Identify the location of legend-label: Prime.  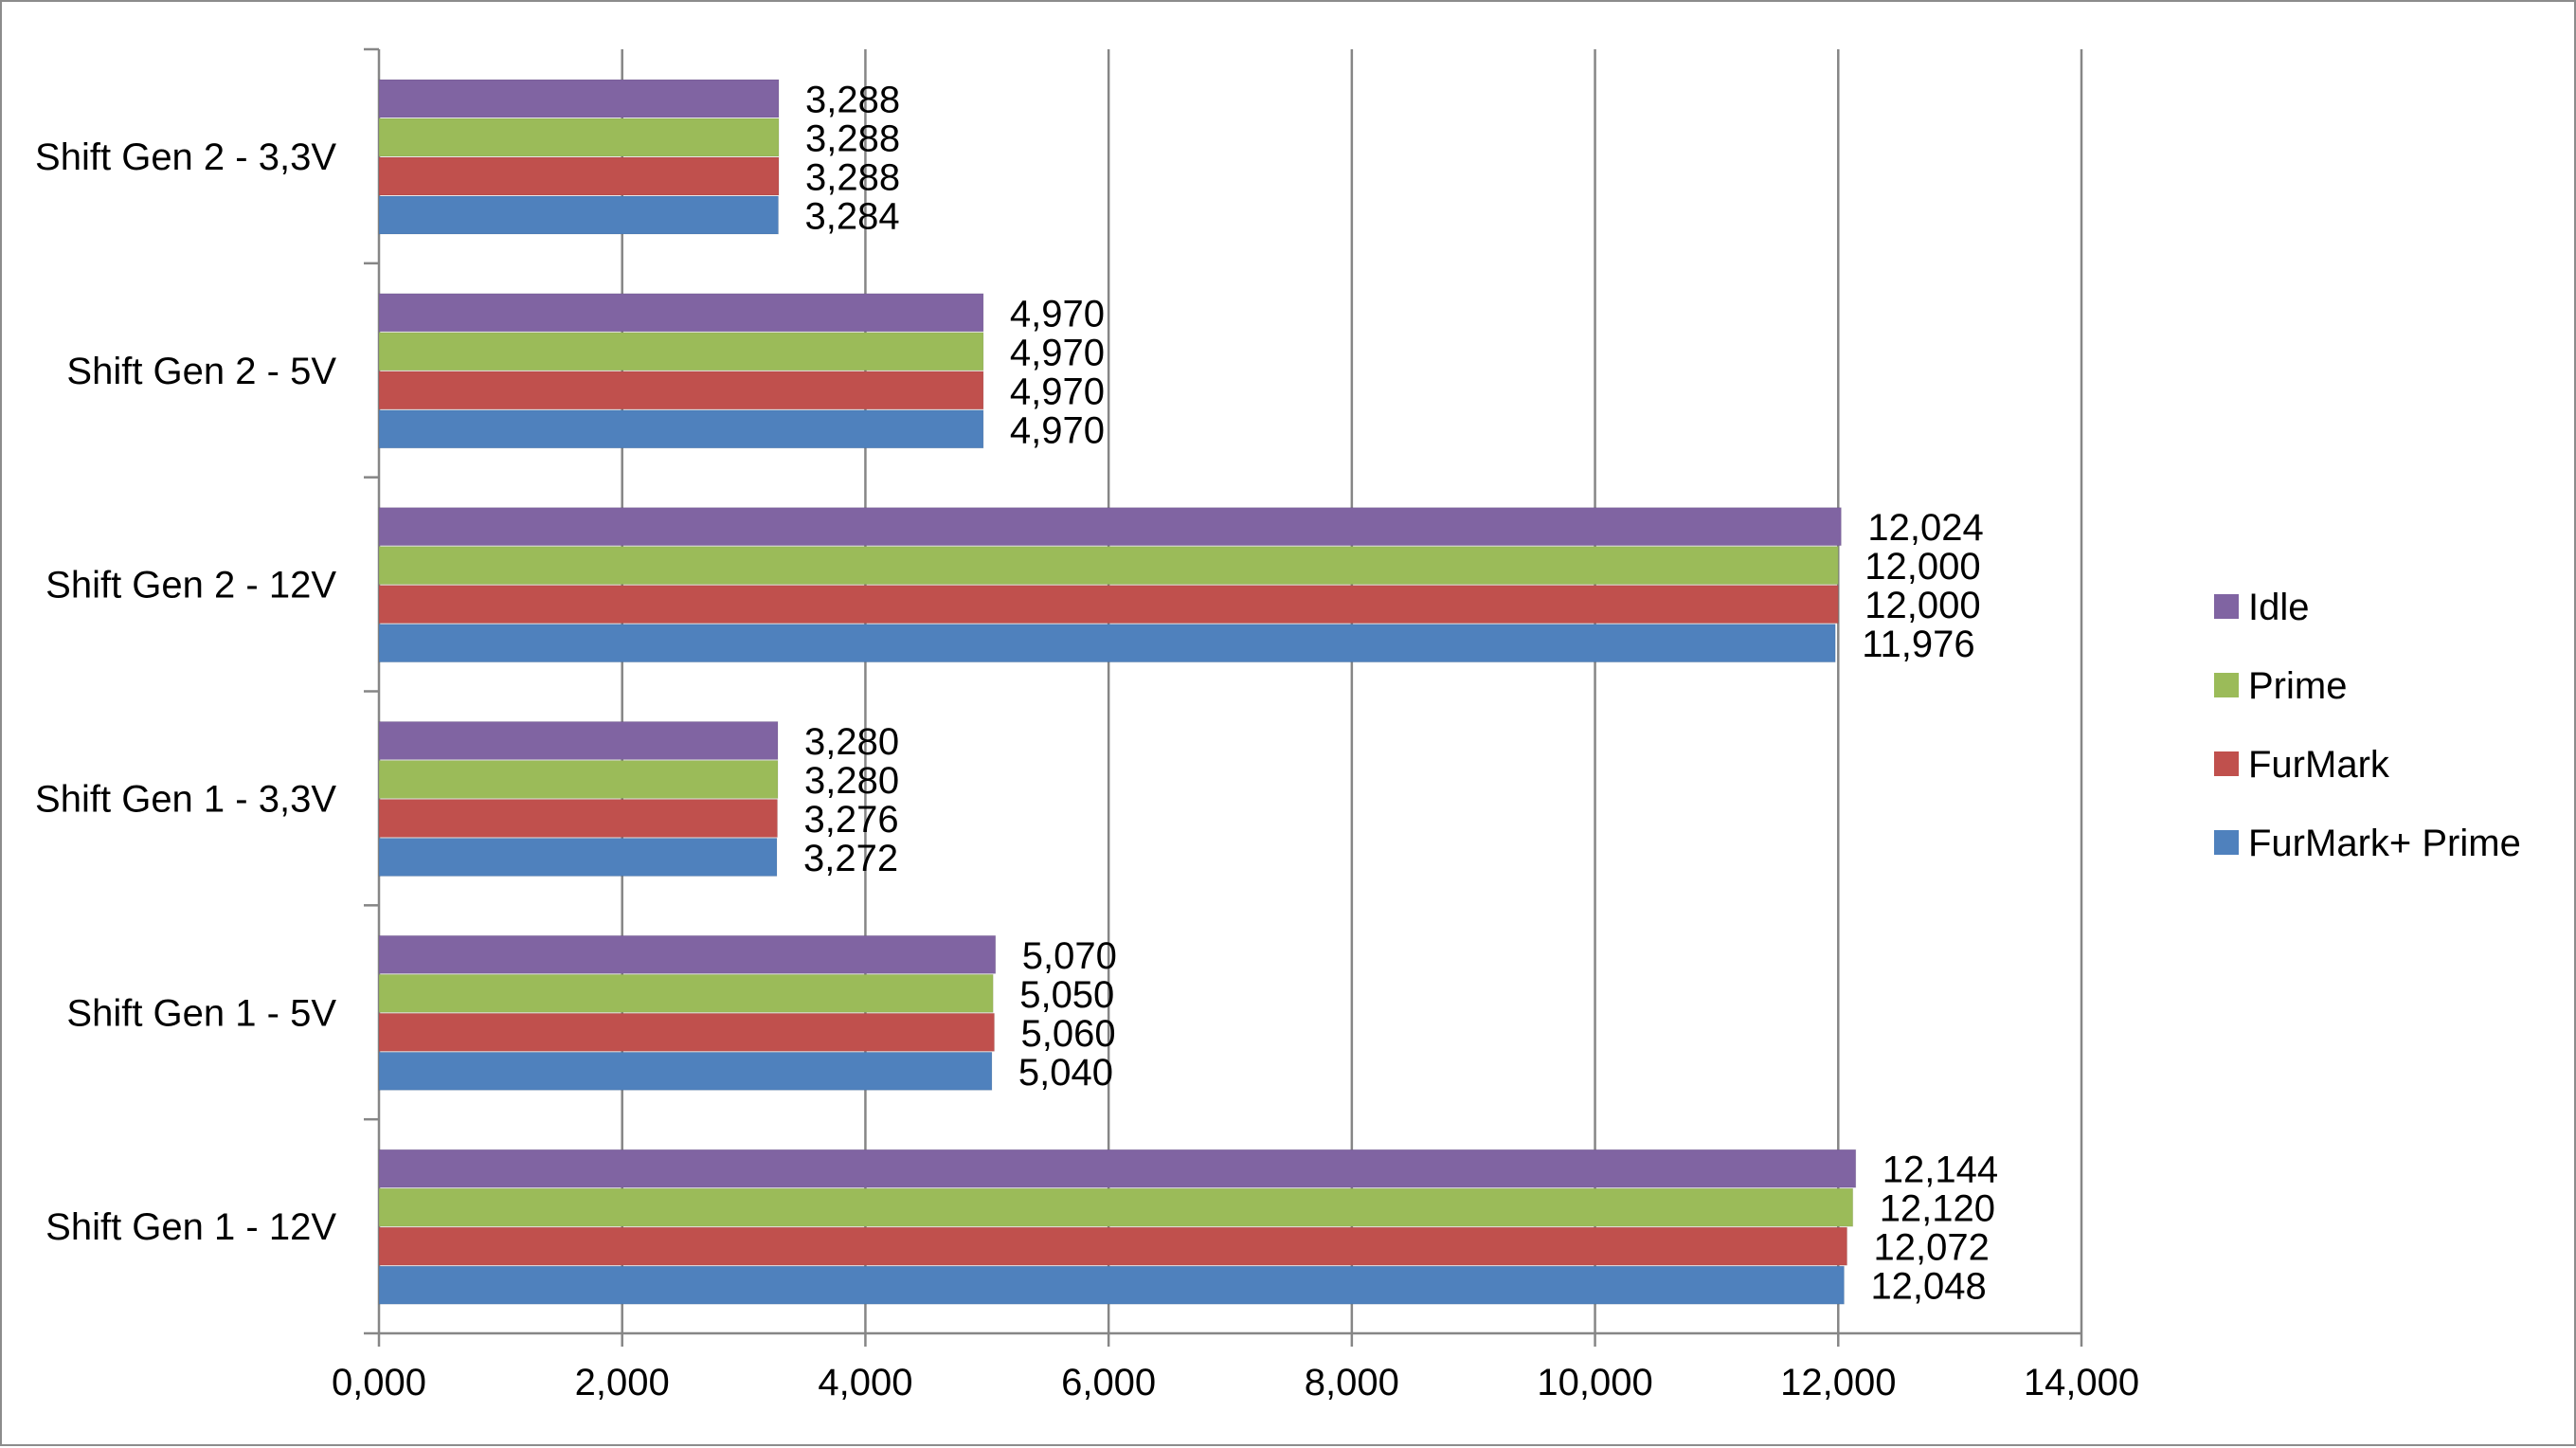
(2297, 686).